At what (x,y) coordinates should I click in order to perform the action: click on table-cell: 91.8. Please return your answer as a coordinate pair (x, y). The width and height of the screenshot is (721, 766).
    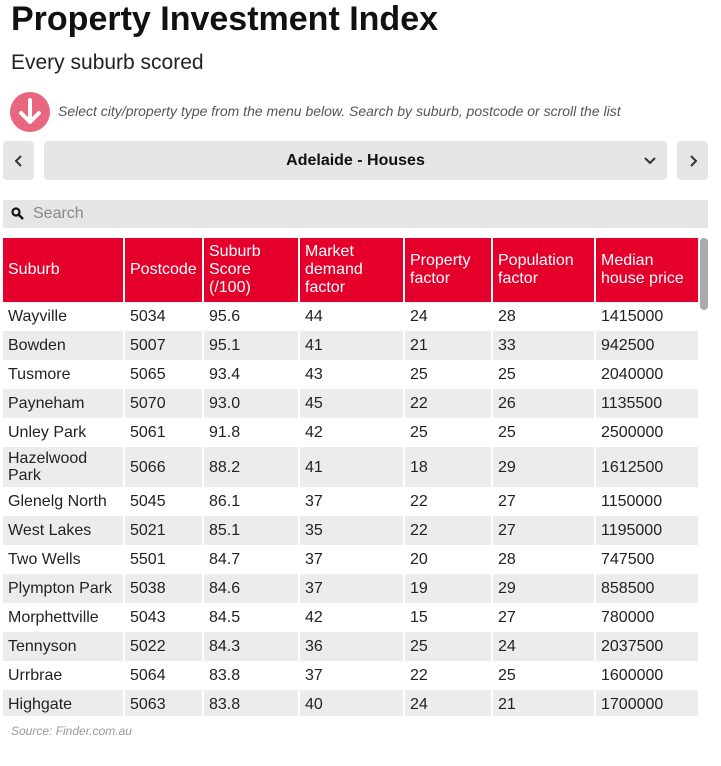
    Looking at the image, I should click on (251, 432).